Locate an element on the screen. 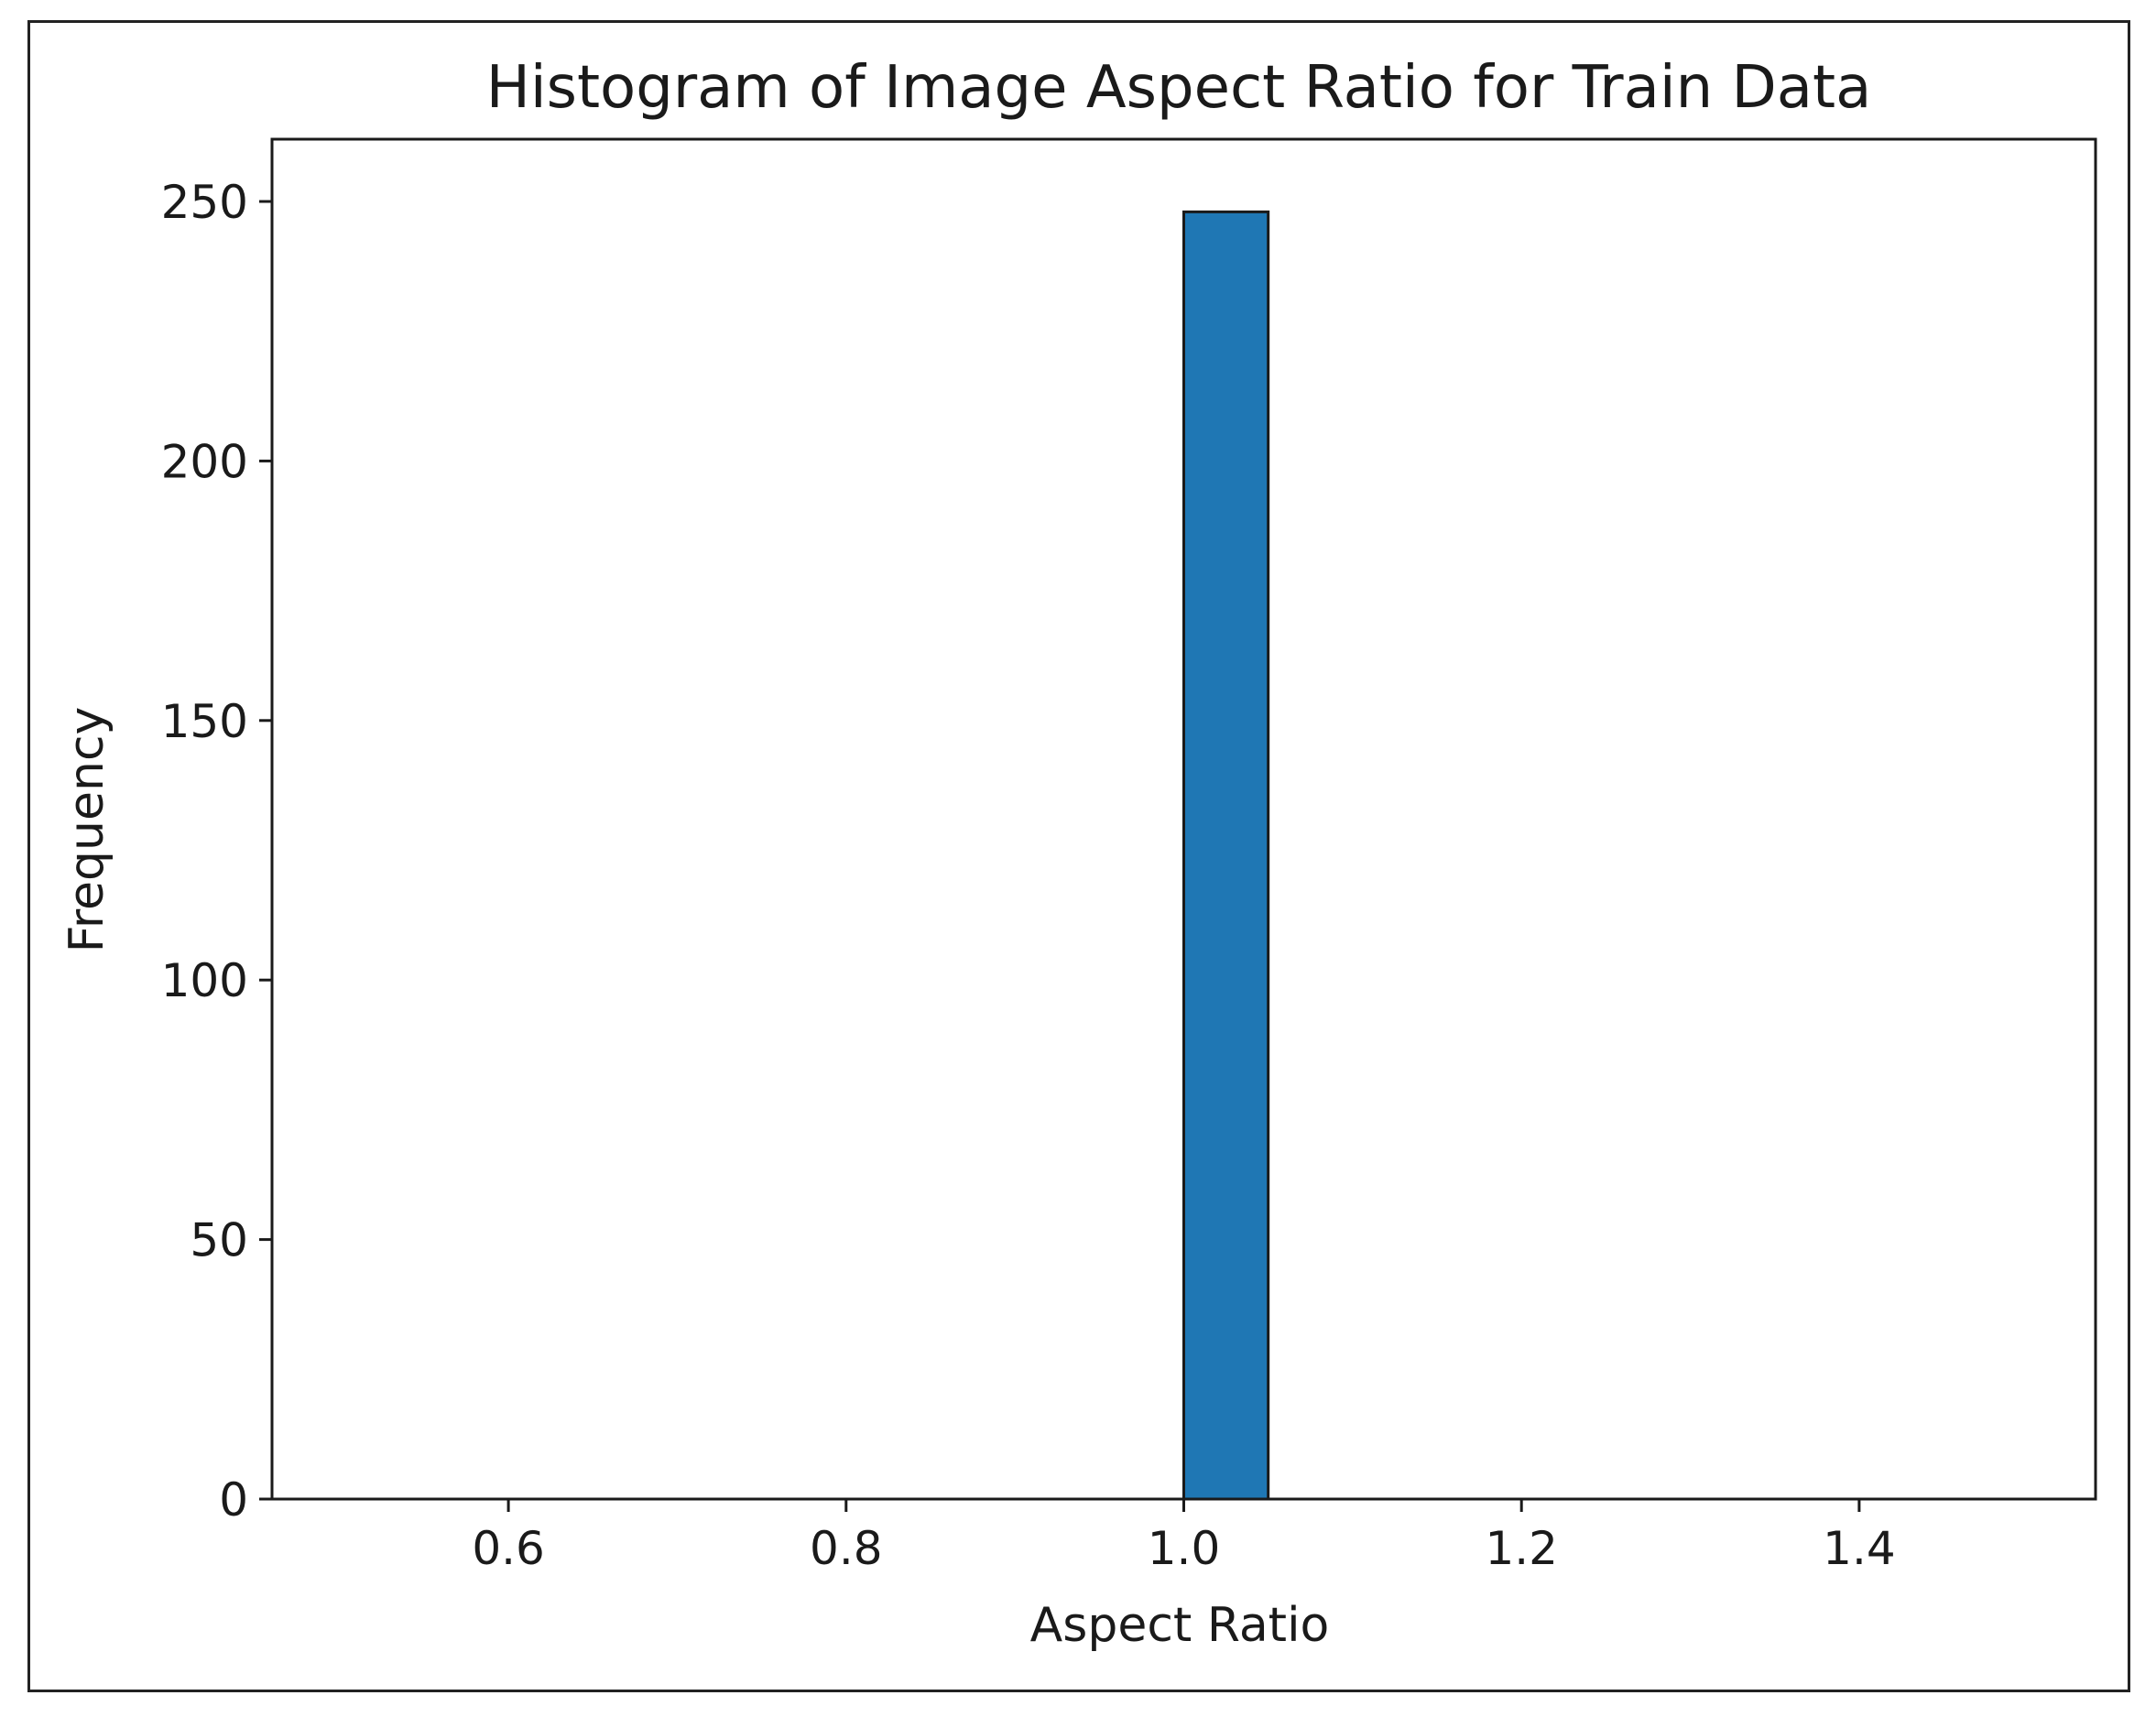  x-axis-ticks: 0.6 0.8 1.0 1.2 1.4 is located at coordinates (1184, 1537).